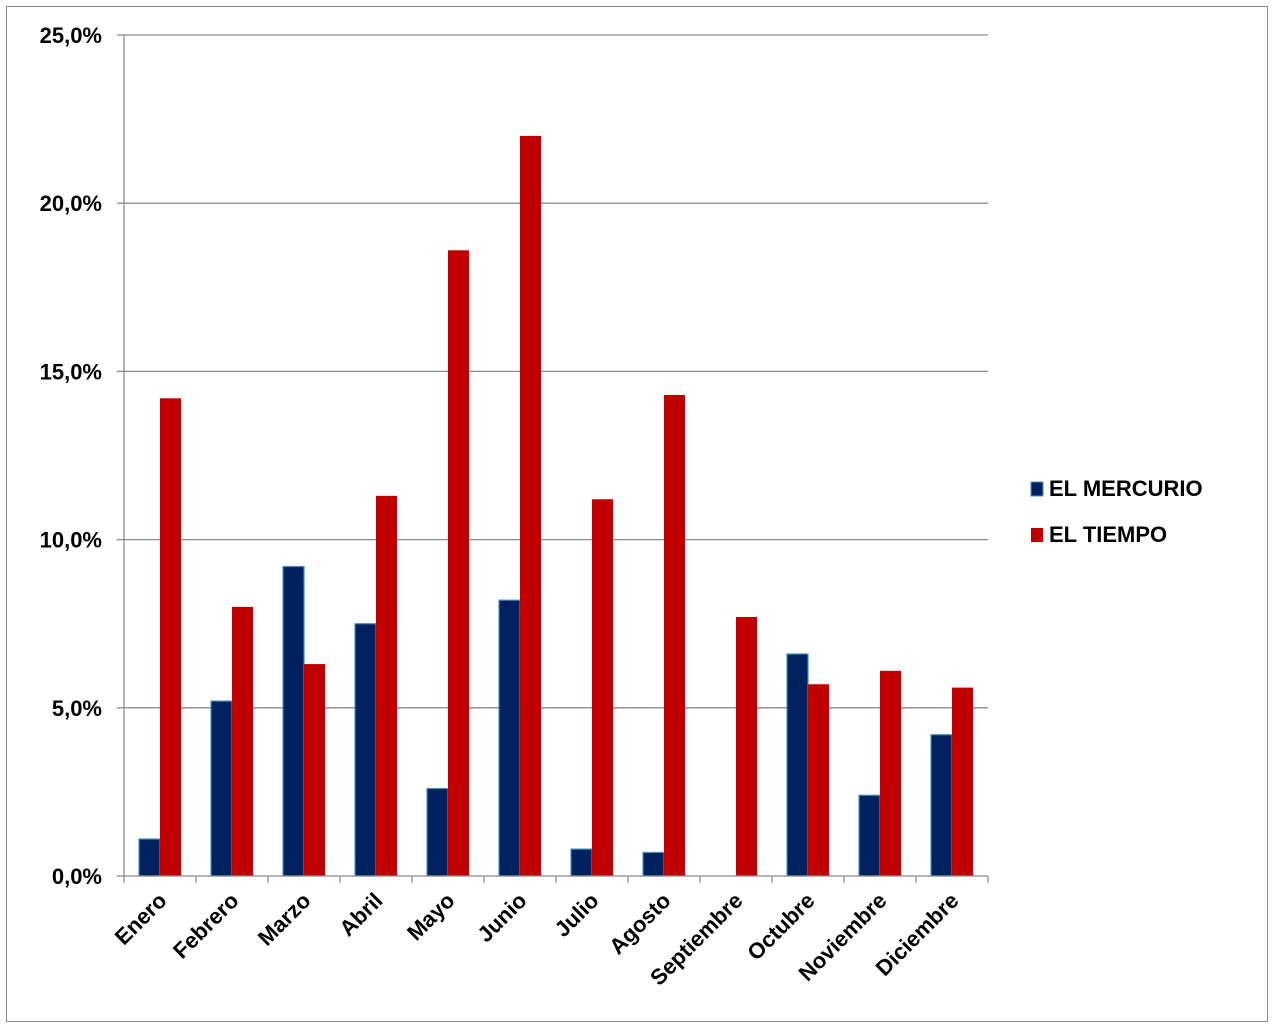 Image resolution: width=1274 pixels, height=1028 pixels. I want to click on bar-el-mercurio-febrero, so click(221, 788).